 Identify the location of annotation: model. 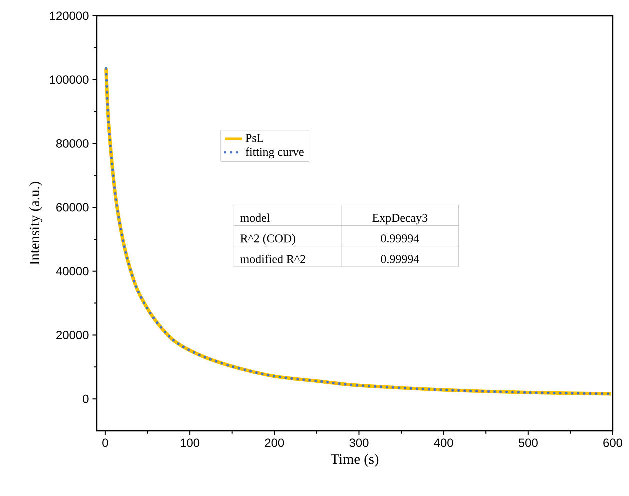
(255, 218).